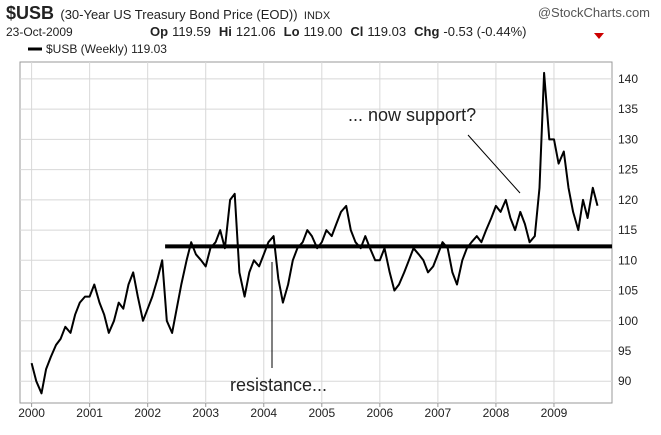 This screenshot has height=435, width=661. I want to click on quote-value: 121.06, so click(256, 31).